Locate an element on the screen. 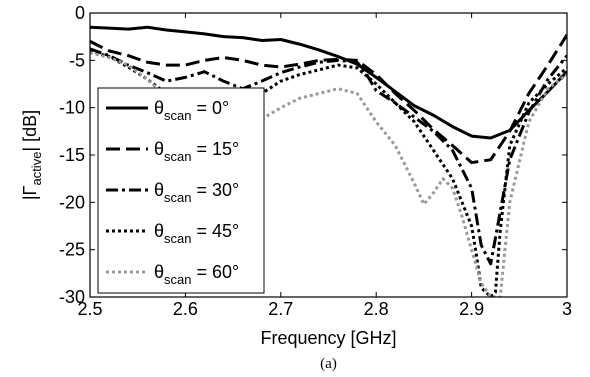 The width and height of the screenshot is (590, 377). y-tick-label: -20 is located at coordinates (72, 202).